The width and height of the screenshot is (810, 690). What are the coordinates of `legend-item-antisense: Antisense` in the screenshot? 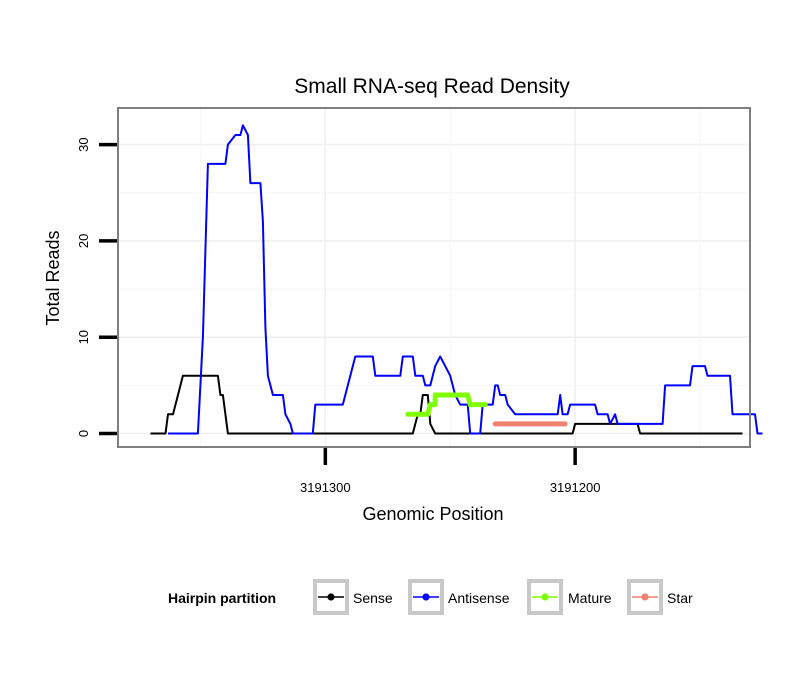 It's located at (459, 597).